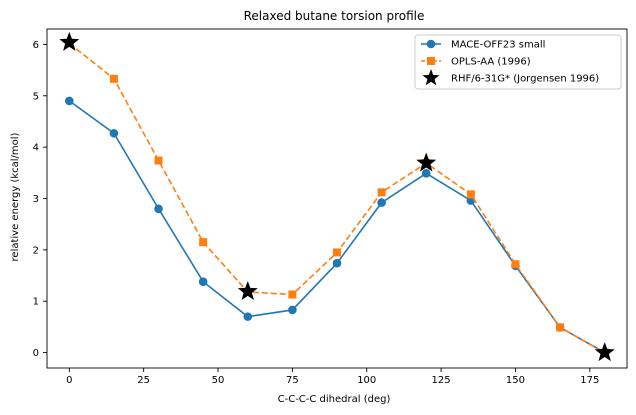 This screenshot has height=415, width=636. I want to click on x-tick-label: 50, so click(218, 380).